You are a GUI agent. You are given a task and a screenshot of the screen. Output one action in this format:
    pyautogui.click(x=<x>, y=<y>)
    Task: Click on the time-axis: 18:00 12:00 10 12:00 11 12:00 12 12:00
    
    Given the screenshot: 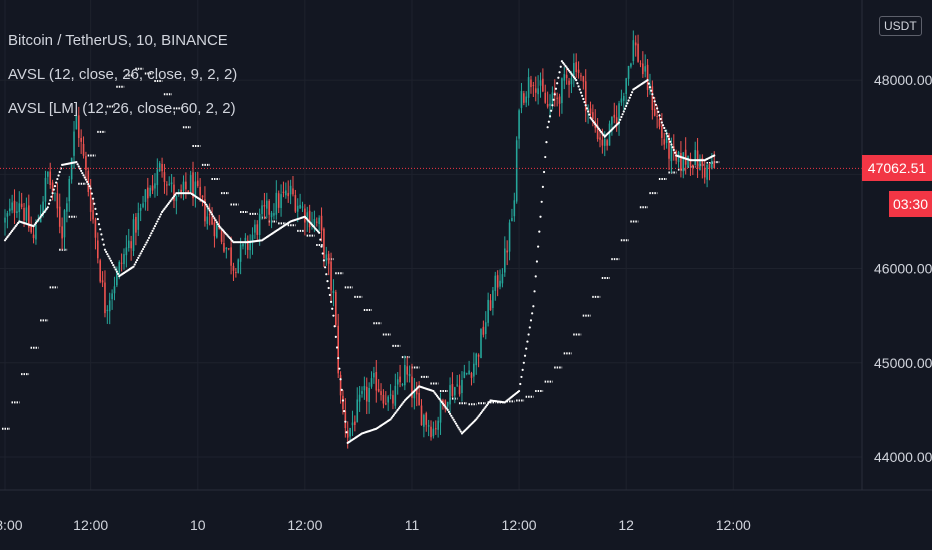 What is the action you would take?
    pyautogui.click(x=375, y=525)
    